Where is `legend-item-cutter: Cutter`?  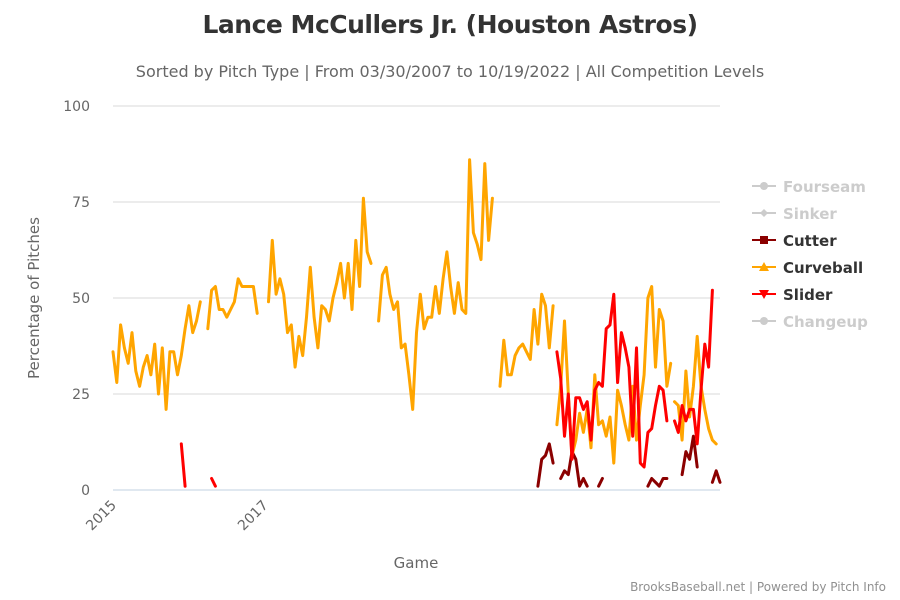 legend-item-cutter: Cutter is located at coordinates (794, 241).